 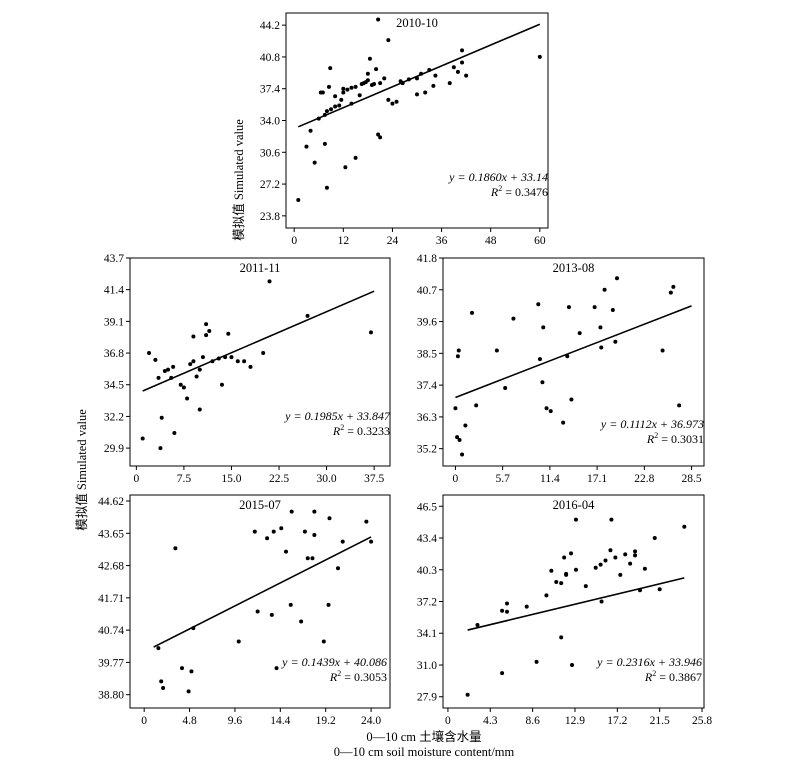 What do you see at coordinates (280, 721) in the screenshot?
I see `x-tick-label: 14.4` at bounding box center [280, 721].